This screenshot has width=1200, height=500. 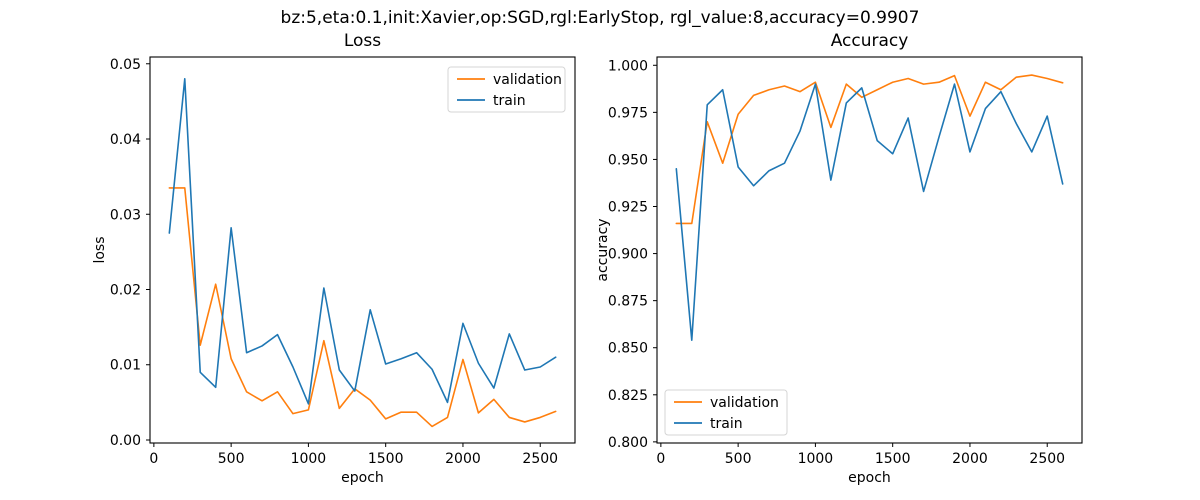 What do you see at coordinates (869, 478) in the screenshot?
I see `accuracy-x-axis-label: epoch` at bounding box center [869, 478].